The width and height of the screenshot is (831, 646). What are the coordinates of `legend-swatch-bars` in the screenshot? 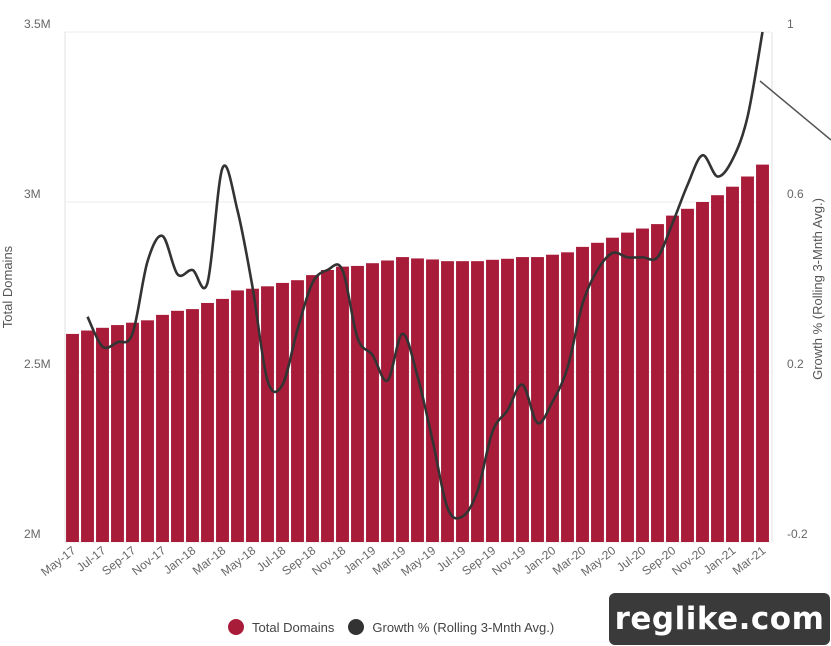 It's located at (236, 627).